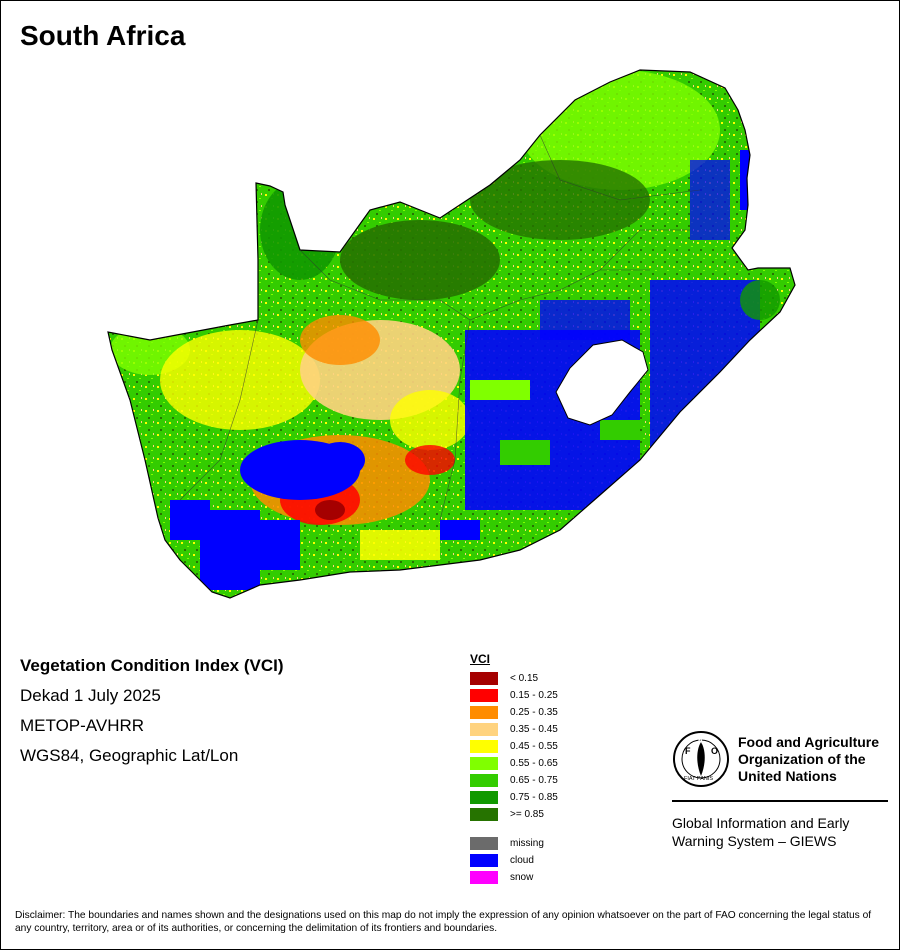  Describe the element at coordinates (534, 780) in the screenshot. I see `legend-label: 0.65 - 0.75` at that location.